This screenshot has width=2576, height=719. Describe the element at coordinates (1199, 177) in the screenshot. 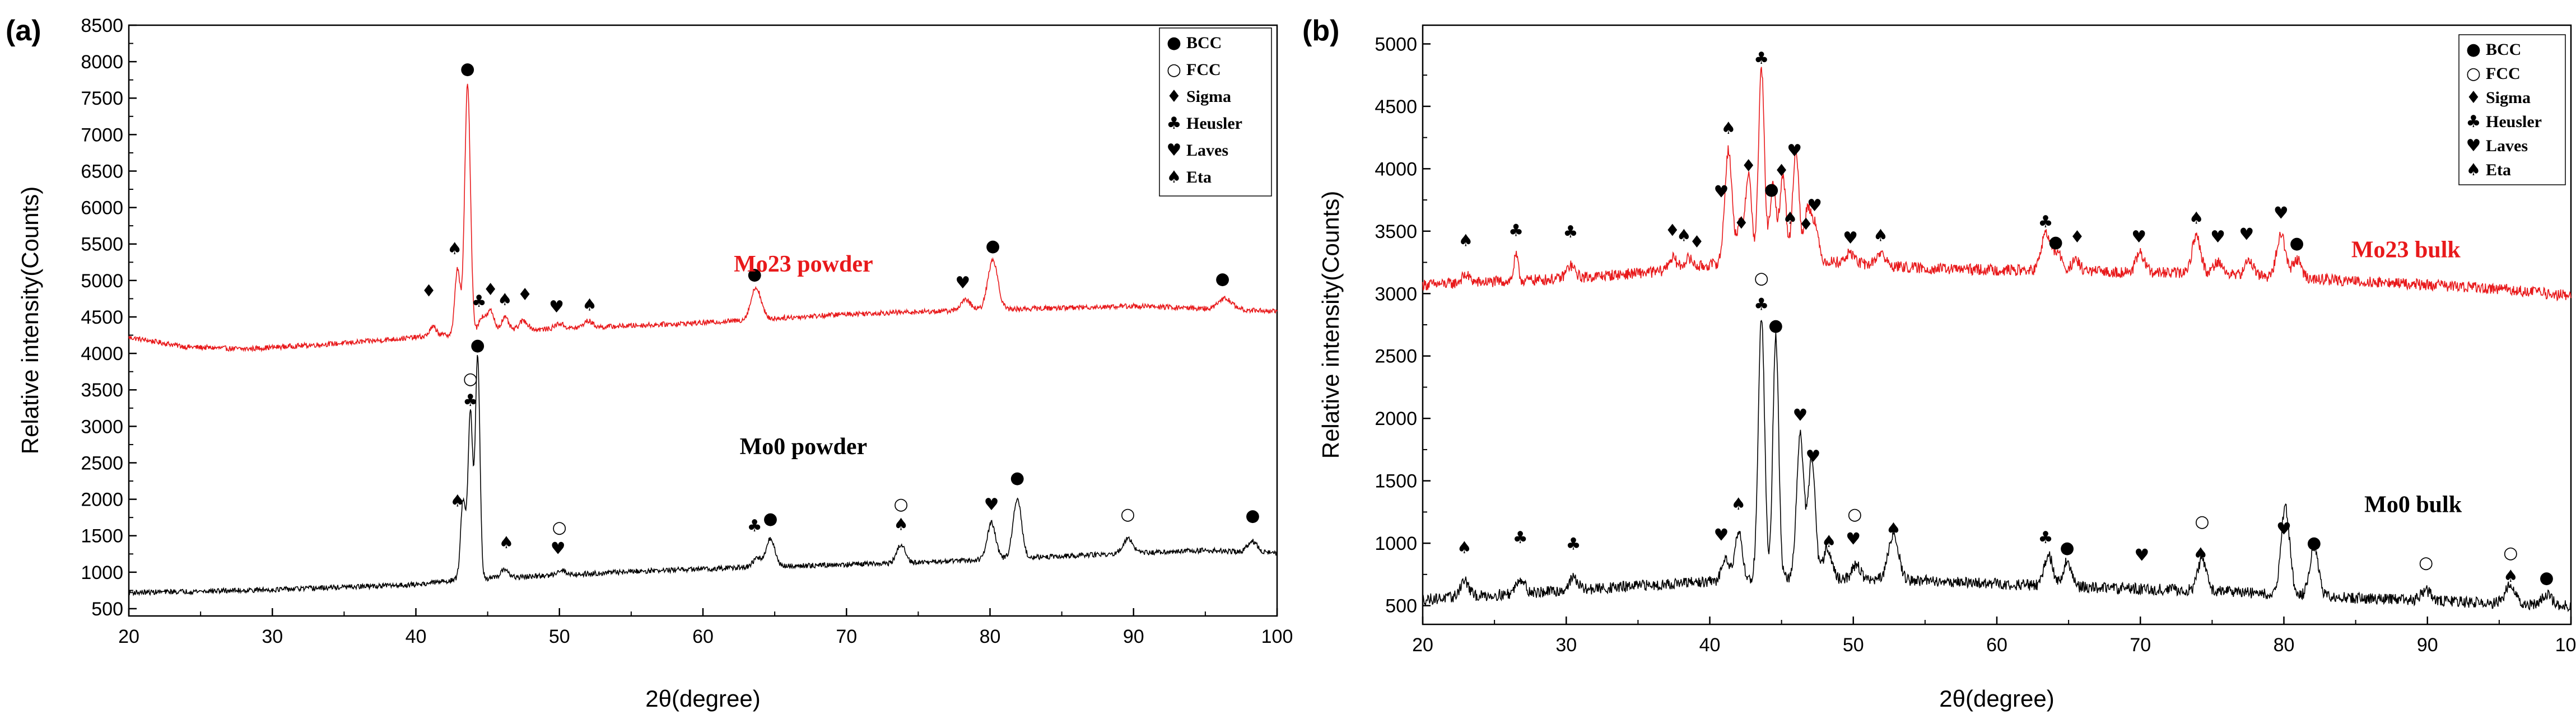

I see `legend-label: Eta` at that location.